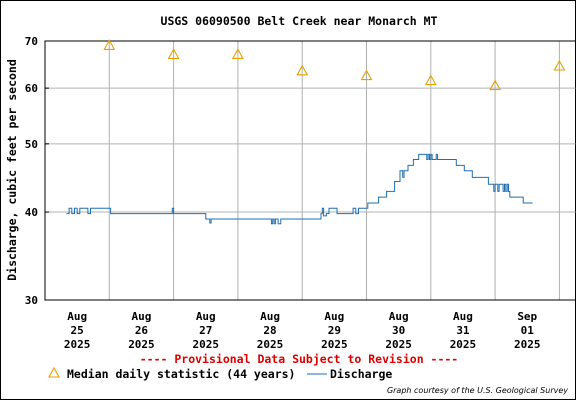 The height and width of the screenshot is (401, 576). Describe the element at coordinates (54, 372) in the screenshot. I see `legend-triangle-icon` at that location.